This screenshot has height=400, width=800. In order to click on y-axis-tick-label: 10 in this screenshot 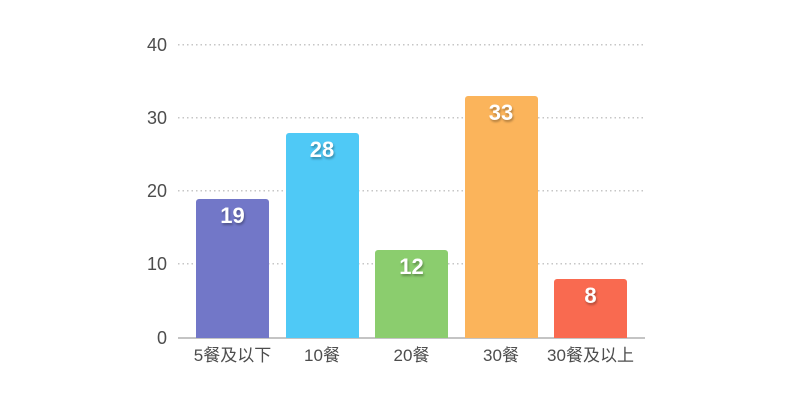, I will do `click(156, 264)`.